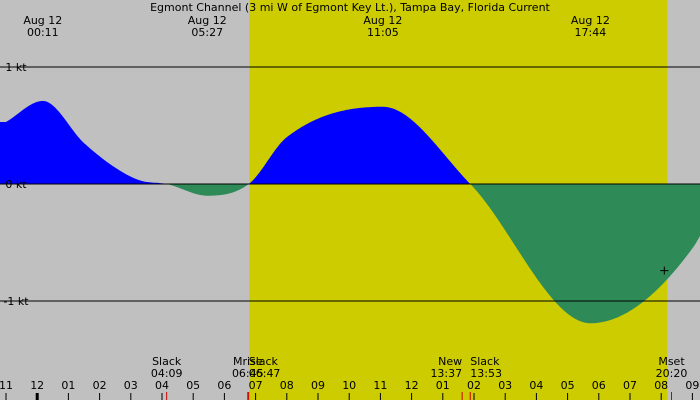 Image resolution: width=700 pixels, height=400 pixels. What do you see at coordinates (383, 32) in the screenshot?
I see `extreme-time: 11:05` at bounding box center [383, 32].